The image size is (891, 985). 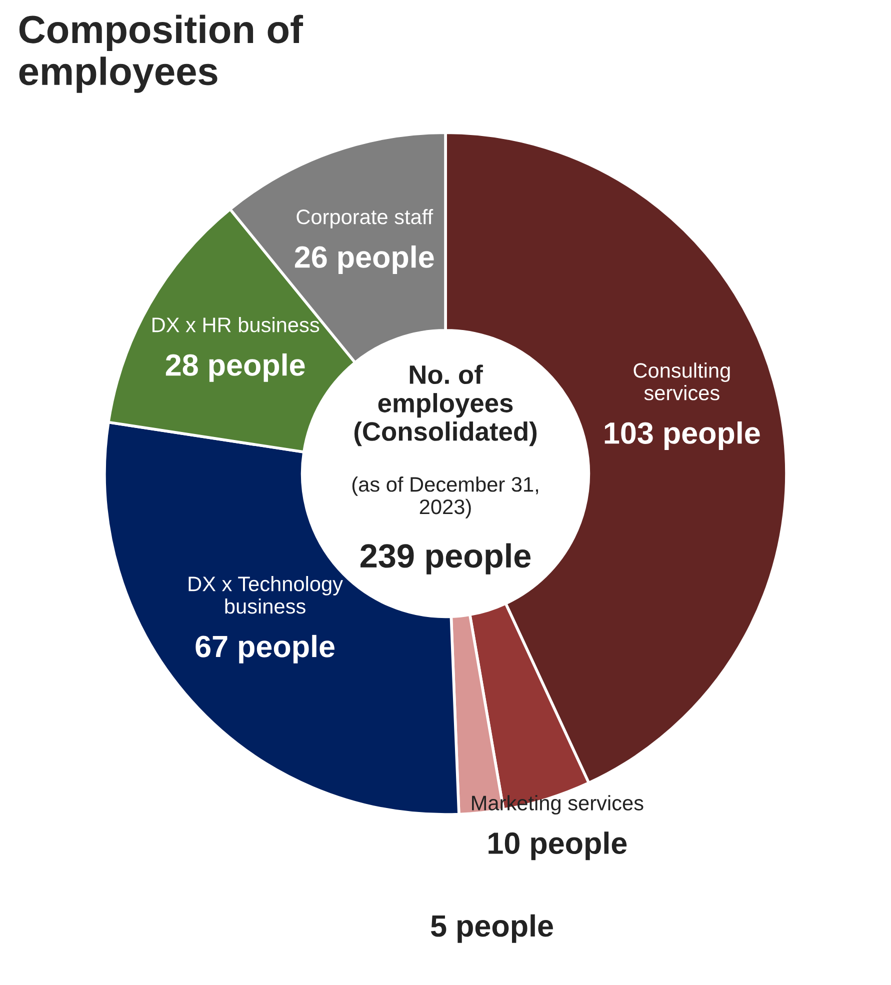 I want to click on data-label: 103 people, so click(x=682, y=435).